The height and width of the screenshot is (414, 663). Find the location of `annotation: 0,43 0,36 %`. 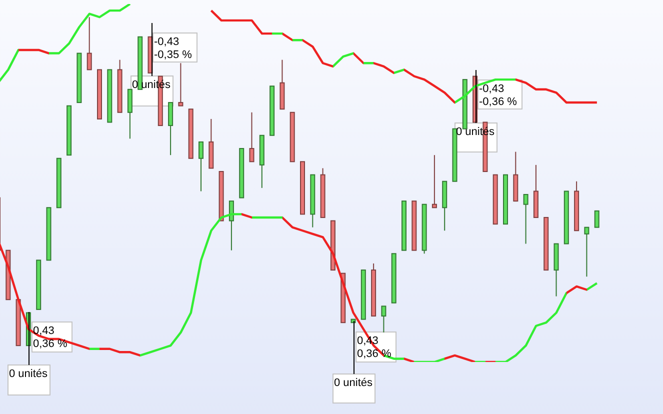

annotation: 0,43 0,36 % is located at coordinates (50, 337).